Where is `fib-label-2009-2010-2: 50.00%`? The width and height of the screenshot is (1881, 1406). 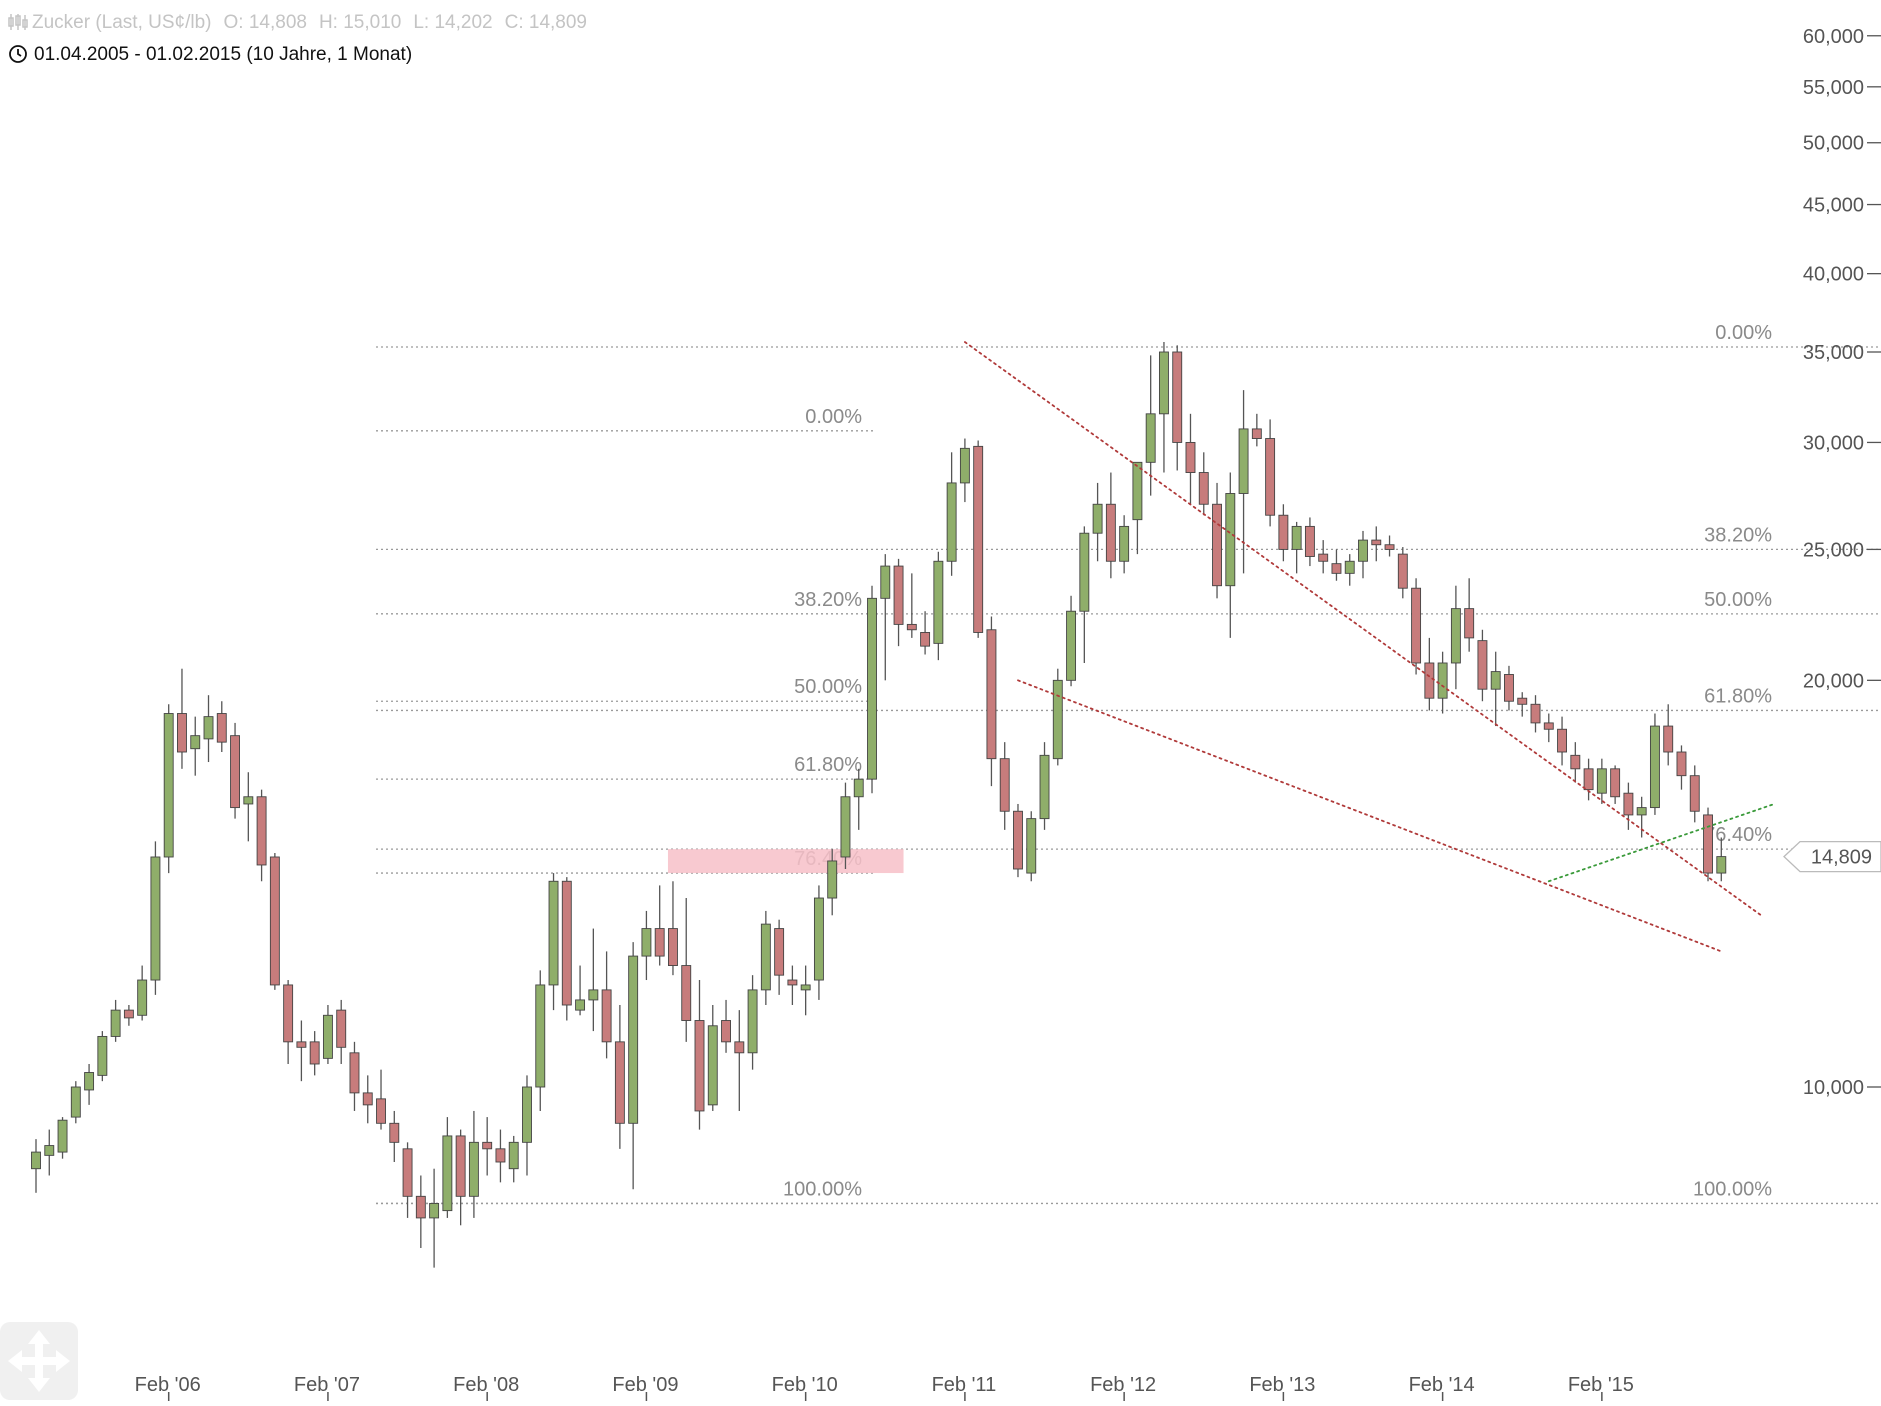
fib-label-2009-2010-2: 50.00% is located at coordinates (828, 687).